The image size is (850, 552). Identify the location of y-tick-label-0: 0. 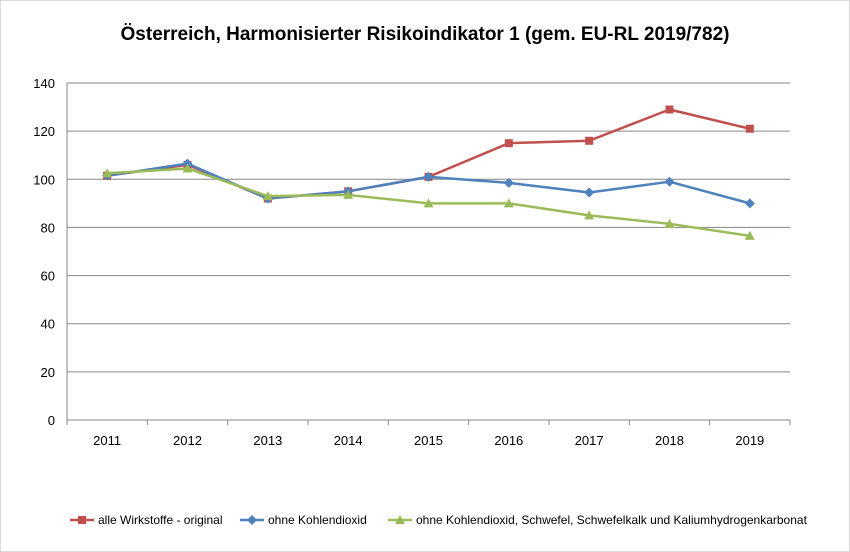
(51, 420).